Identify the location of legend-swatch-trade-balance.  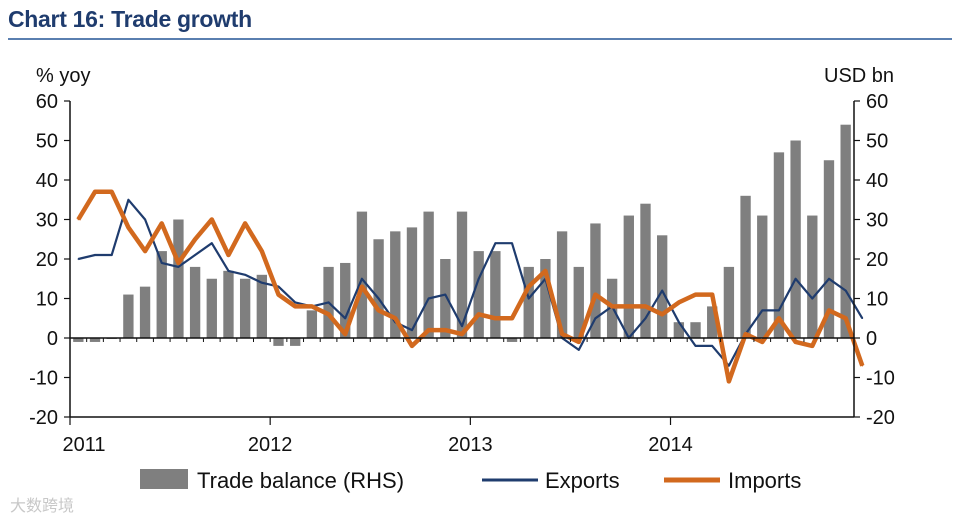
(164, 479).